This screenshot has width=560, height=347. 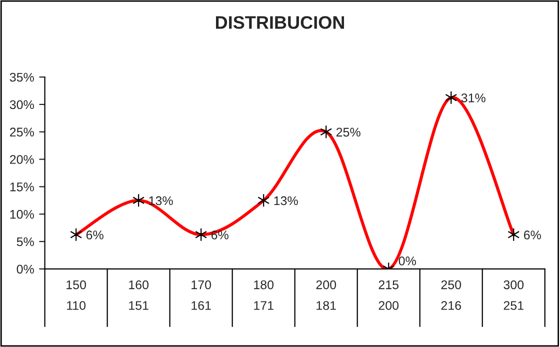 I want to click on chart-title: DISTRIBUCION, so click(x=280, y=22).